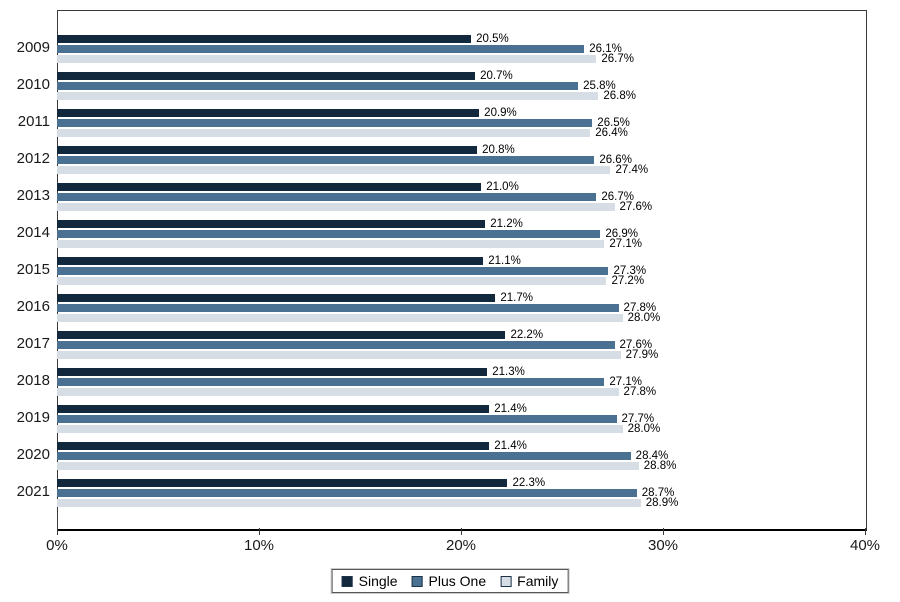 Image resolution: width=900 pixels, height=602 pixels. What do you see at coordinates (282, 483) in the screenshot?
I see `bar-single-2021` at bounding box center [282, 483].